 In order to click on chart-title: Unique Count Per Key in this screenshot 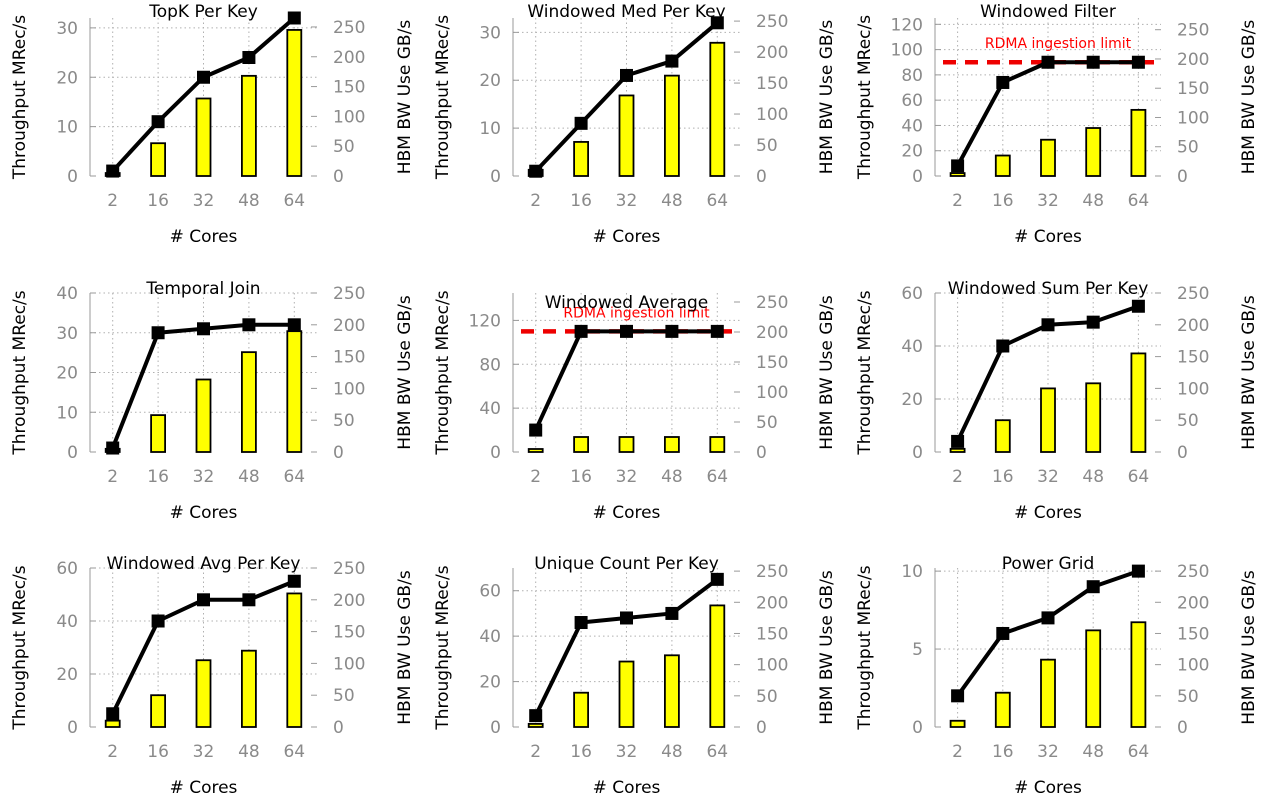, I will do `click(626, 564)`.